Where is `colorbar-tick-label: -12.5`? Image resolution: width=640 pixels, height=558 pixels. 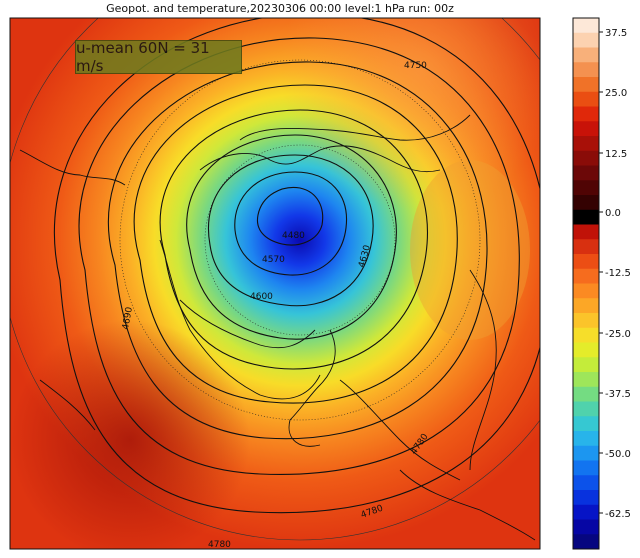
colorbar-tick-label: -12.5 is located at coordinates (618, 273).